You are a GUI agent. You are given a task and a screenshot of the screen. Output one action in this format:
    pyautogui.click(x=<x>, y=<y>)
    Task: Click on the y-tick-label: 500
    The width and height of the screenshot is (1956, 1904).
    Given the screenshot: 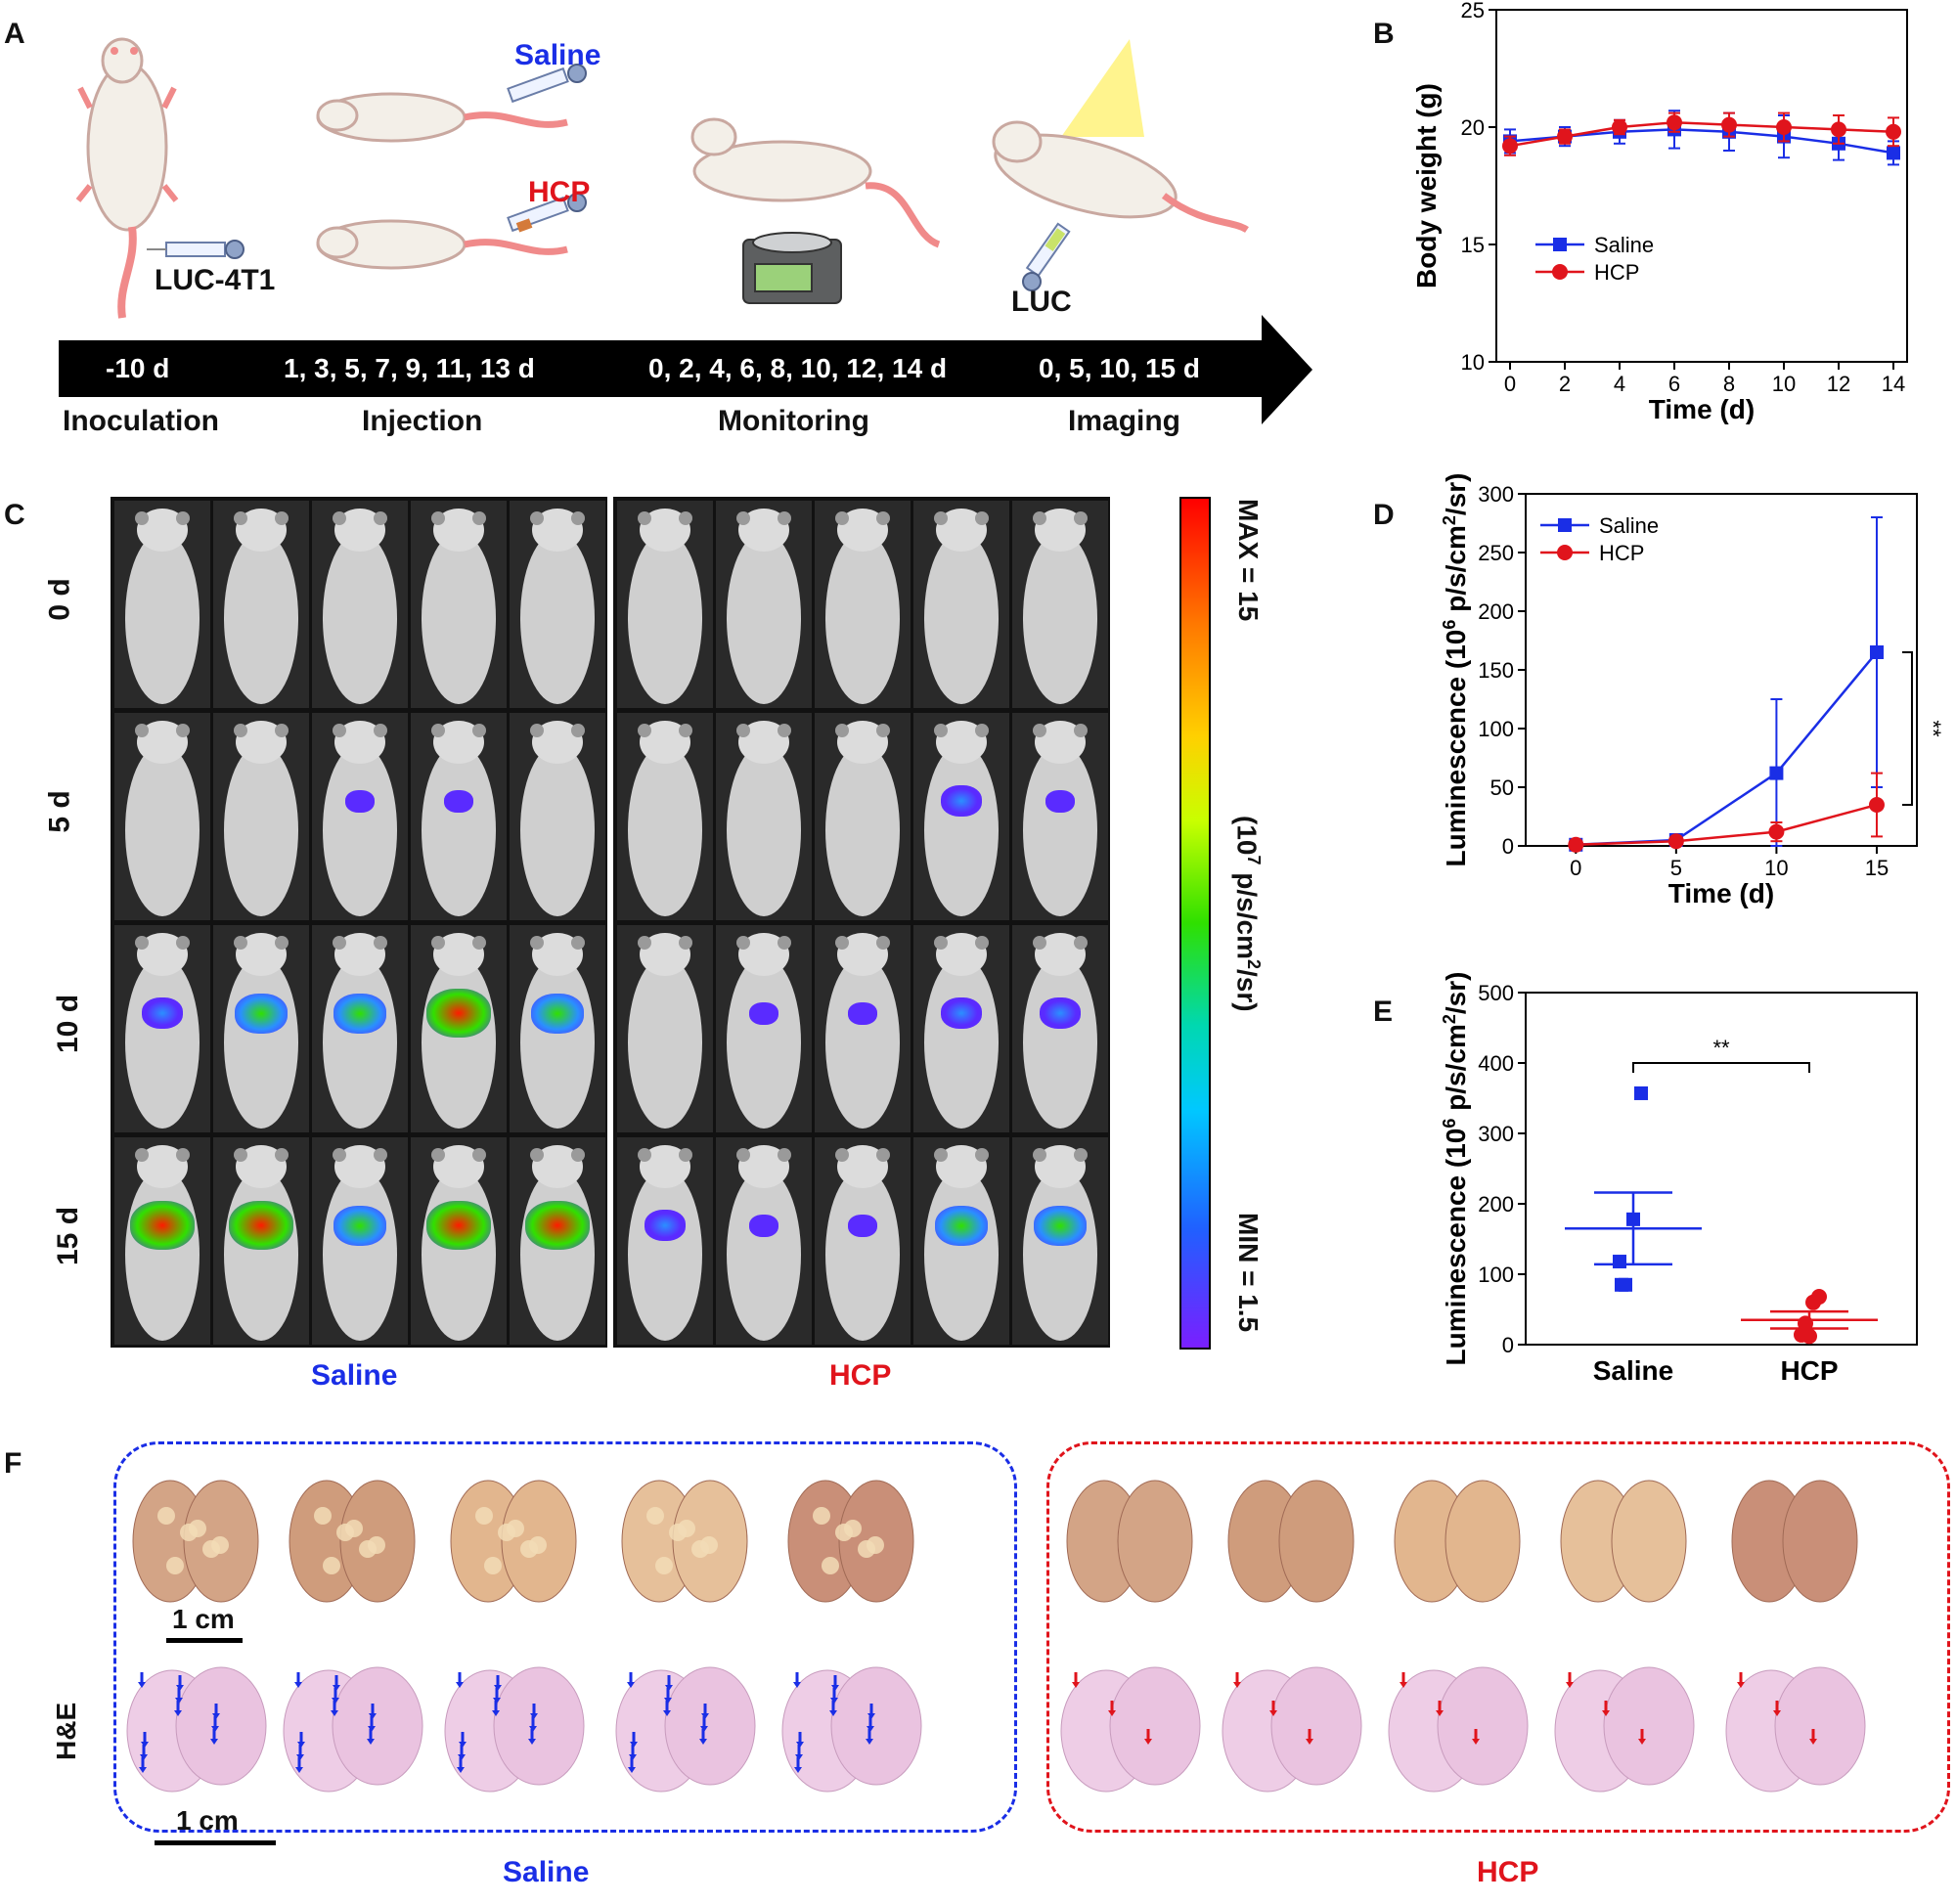 What is the action you would take?
    pyautogui.click(x=1496, y=993)
    